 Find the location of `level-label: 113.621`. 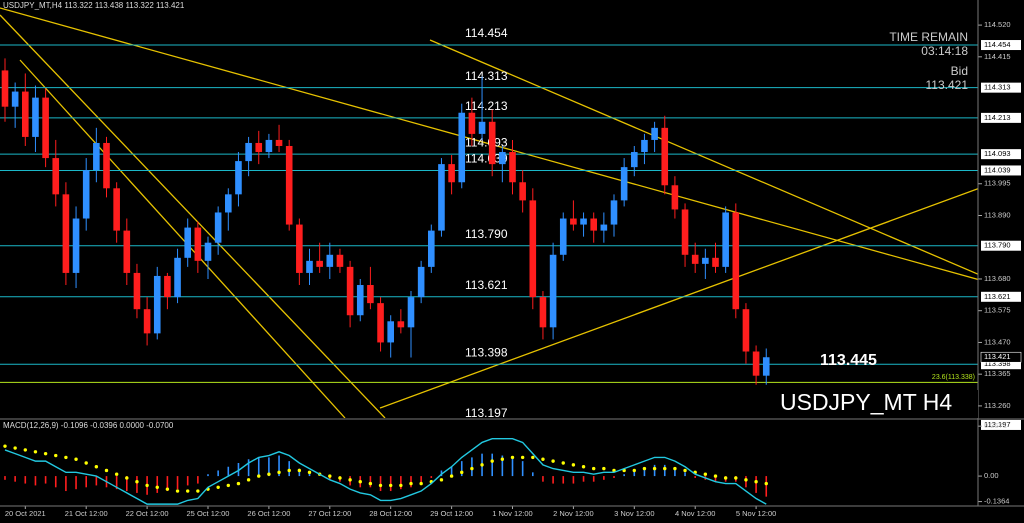

level-label: 113.621 is located at coordinates (486, 285).